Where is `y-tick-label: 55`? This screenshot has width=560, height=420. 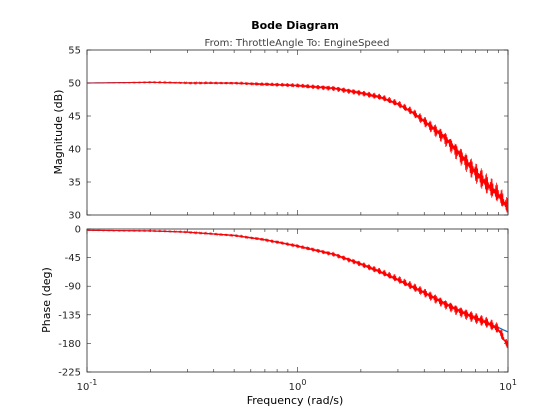
y-tick-label: 55 is located at coordinates (74, 51).